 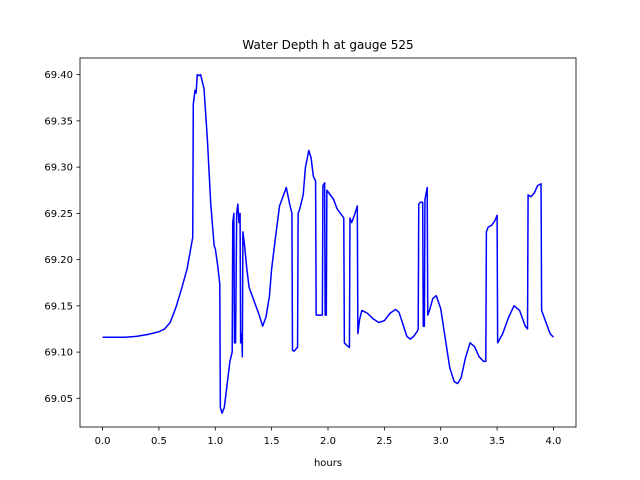 I want to click on x-tick-label: 2.5, so click(x=384, y=441).